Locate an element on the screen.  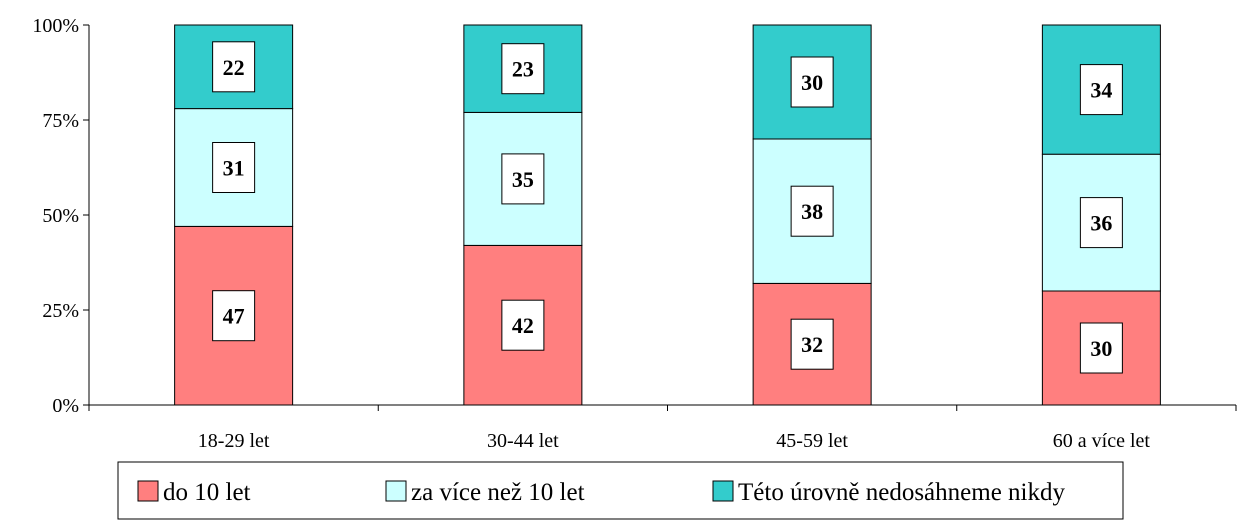
x-category-label: 18-29 let is located at coordinates (234, 441).